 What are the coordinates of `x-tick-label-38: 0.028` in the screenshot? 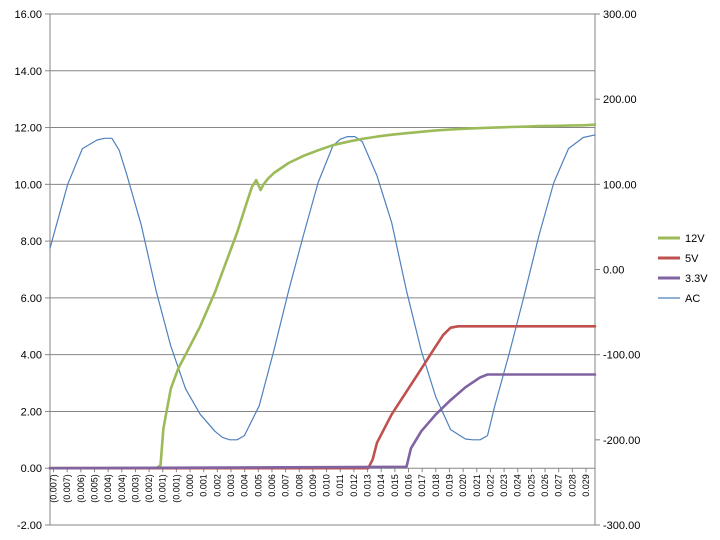 It's located at (572, 485).